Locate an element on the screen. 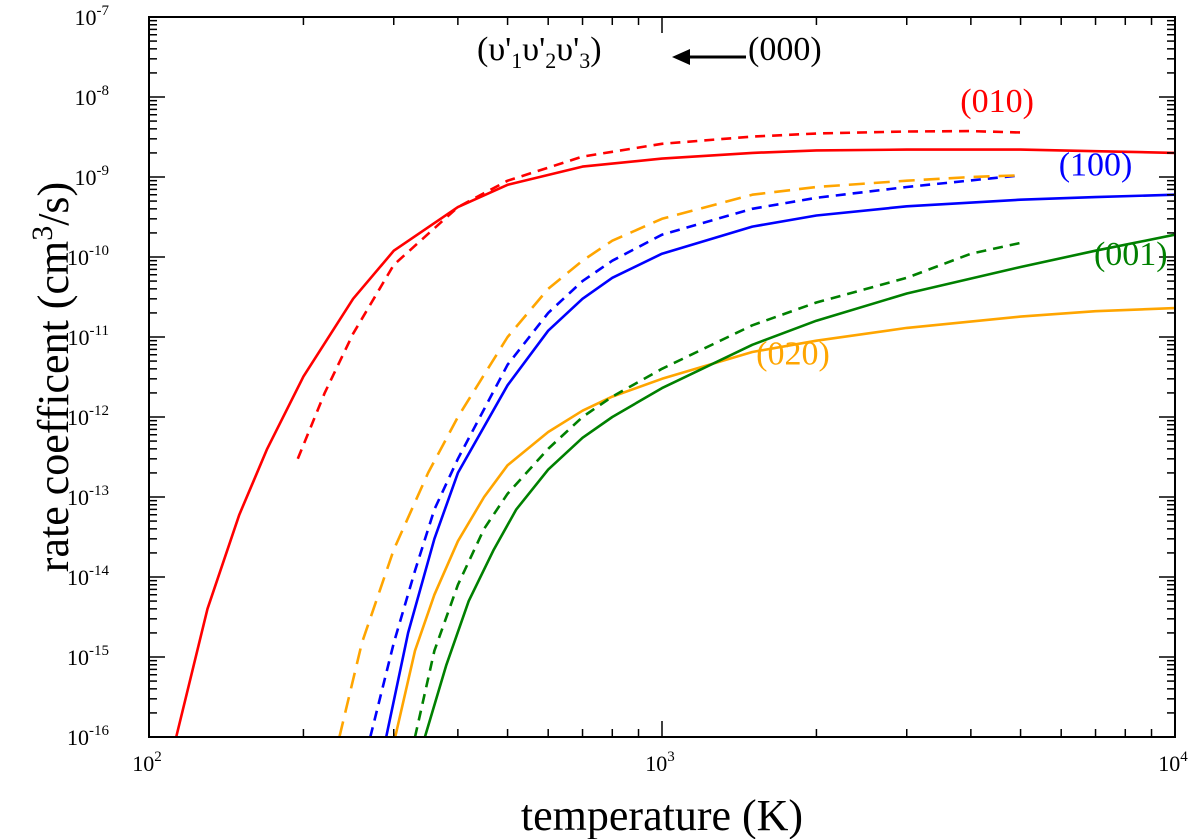 The width and height of the screenshot is (1200, 839). header-source-label: (000) is located at coordinates (785, 49).